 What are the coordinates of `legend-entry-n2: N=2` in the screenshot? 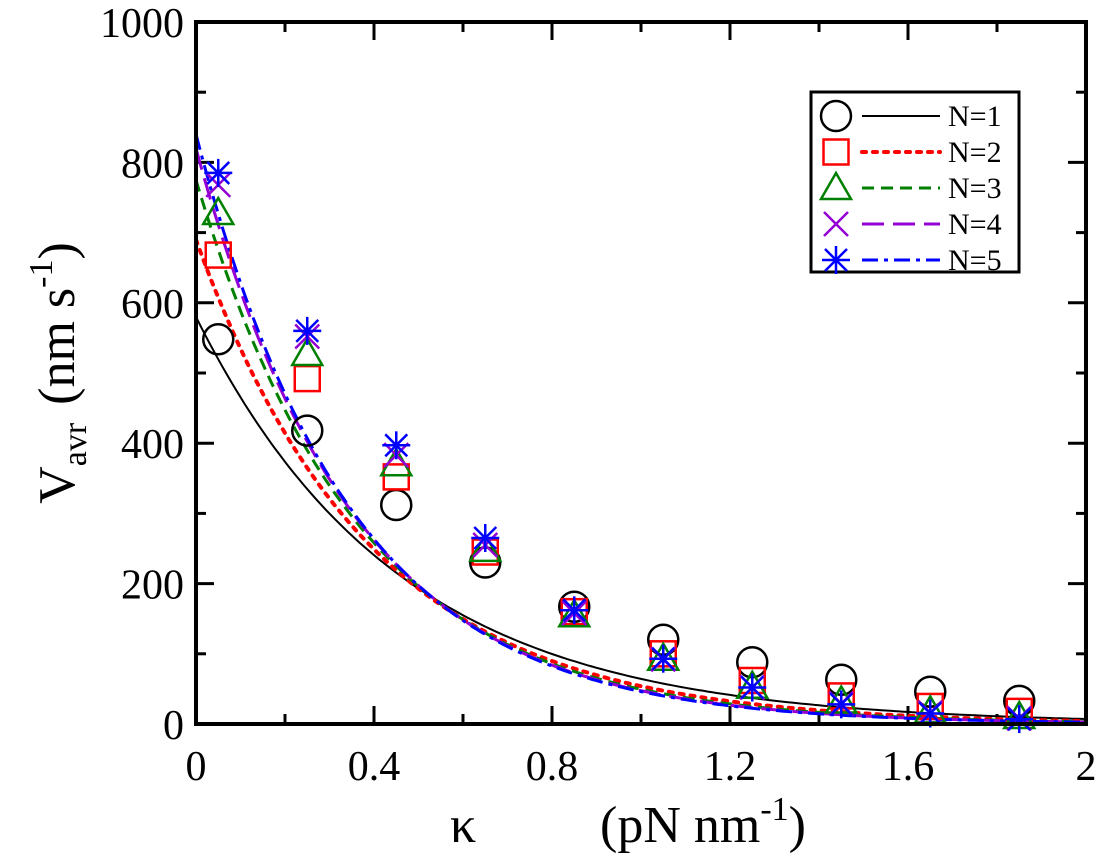 It's located at (912, 152).